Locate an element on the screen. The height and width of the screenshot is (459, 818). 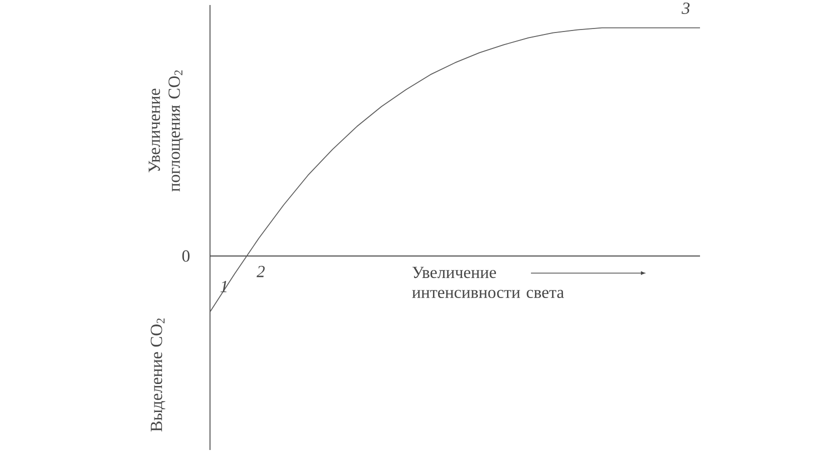
text: 0 is located at coordinates (186, 256).